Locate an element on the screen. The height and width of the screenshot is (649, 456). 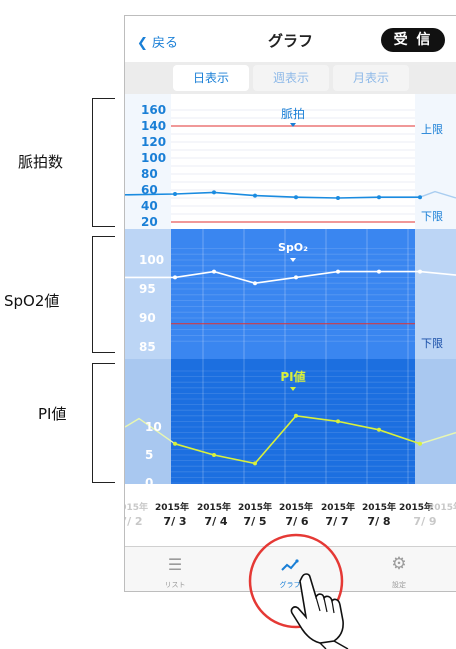
pulse-series-extension is located at coordinates (437, 194).